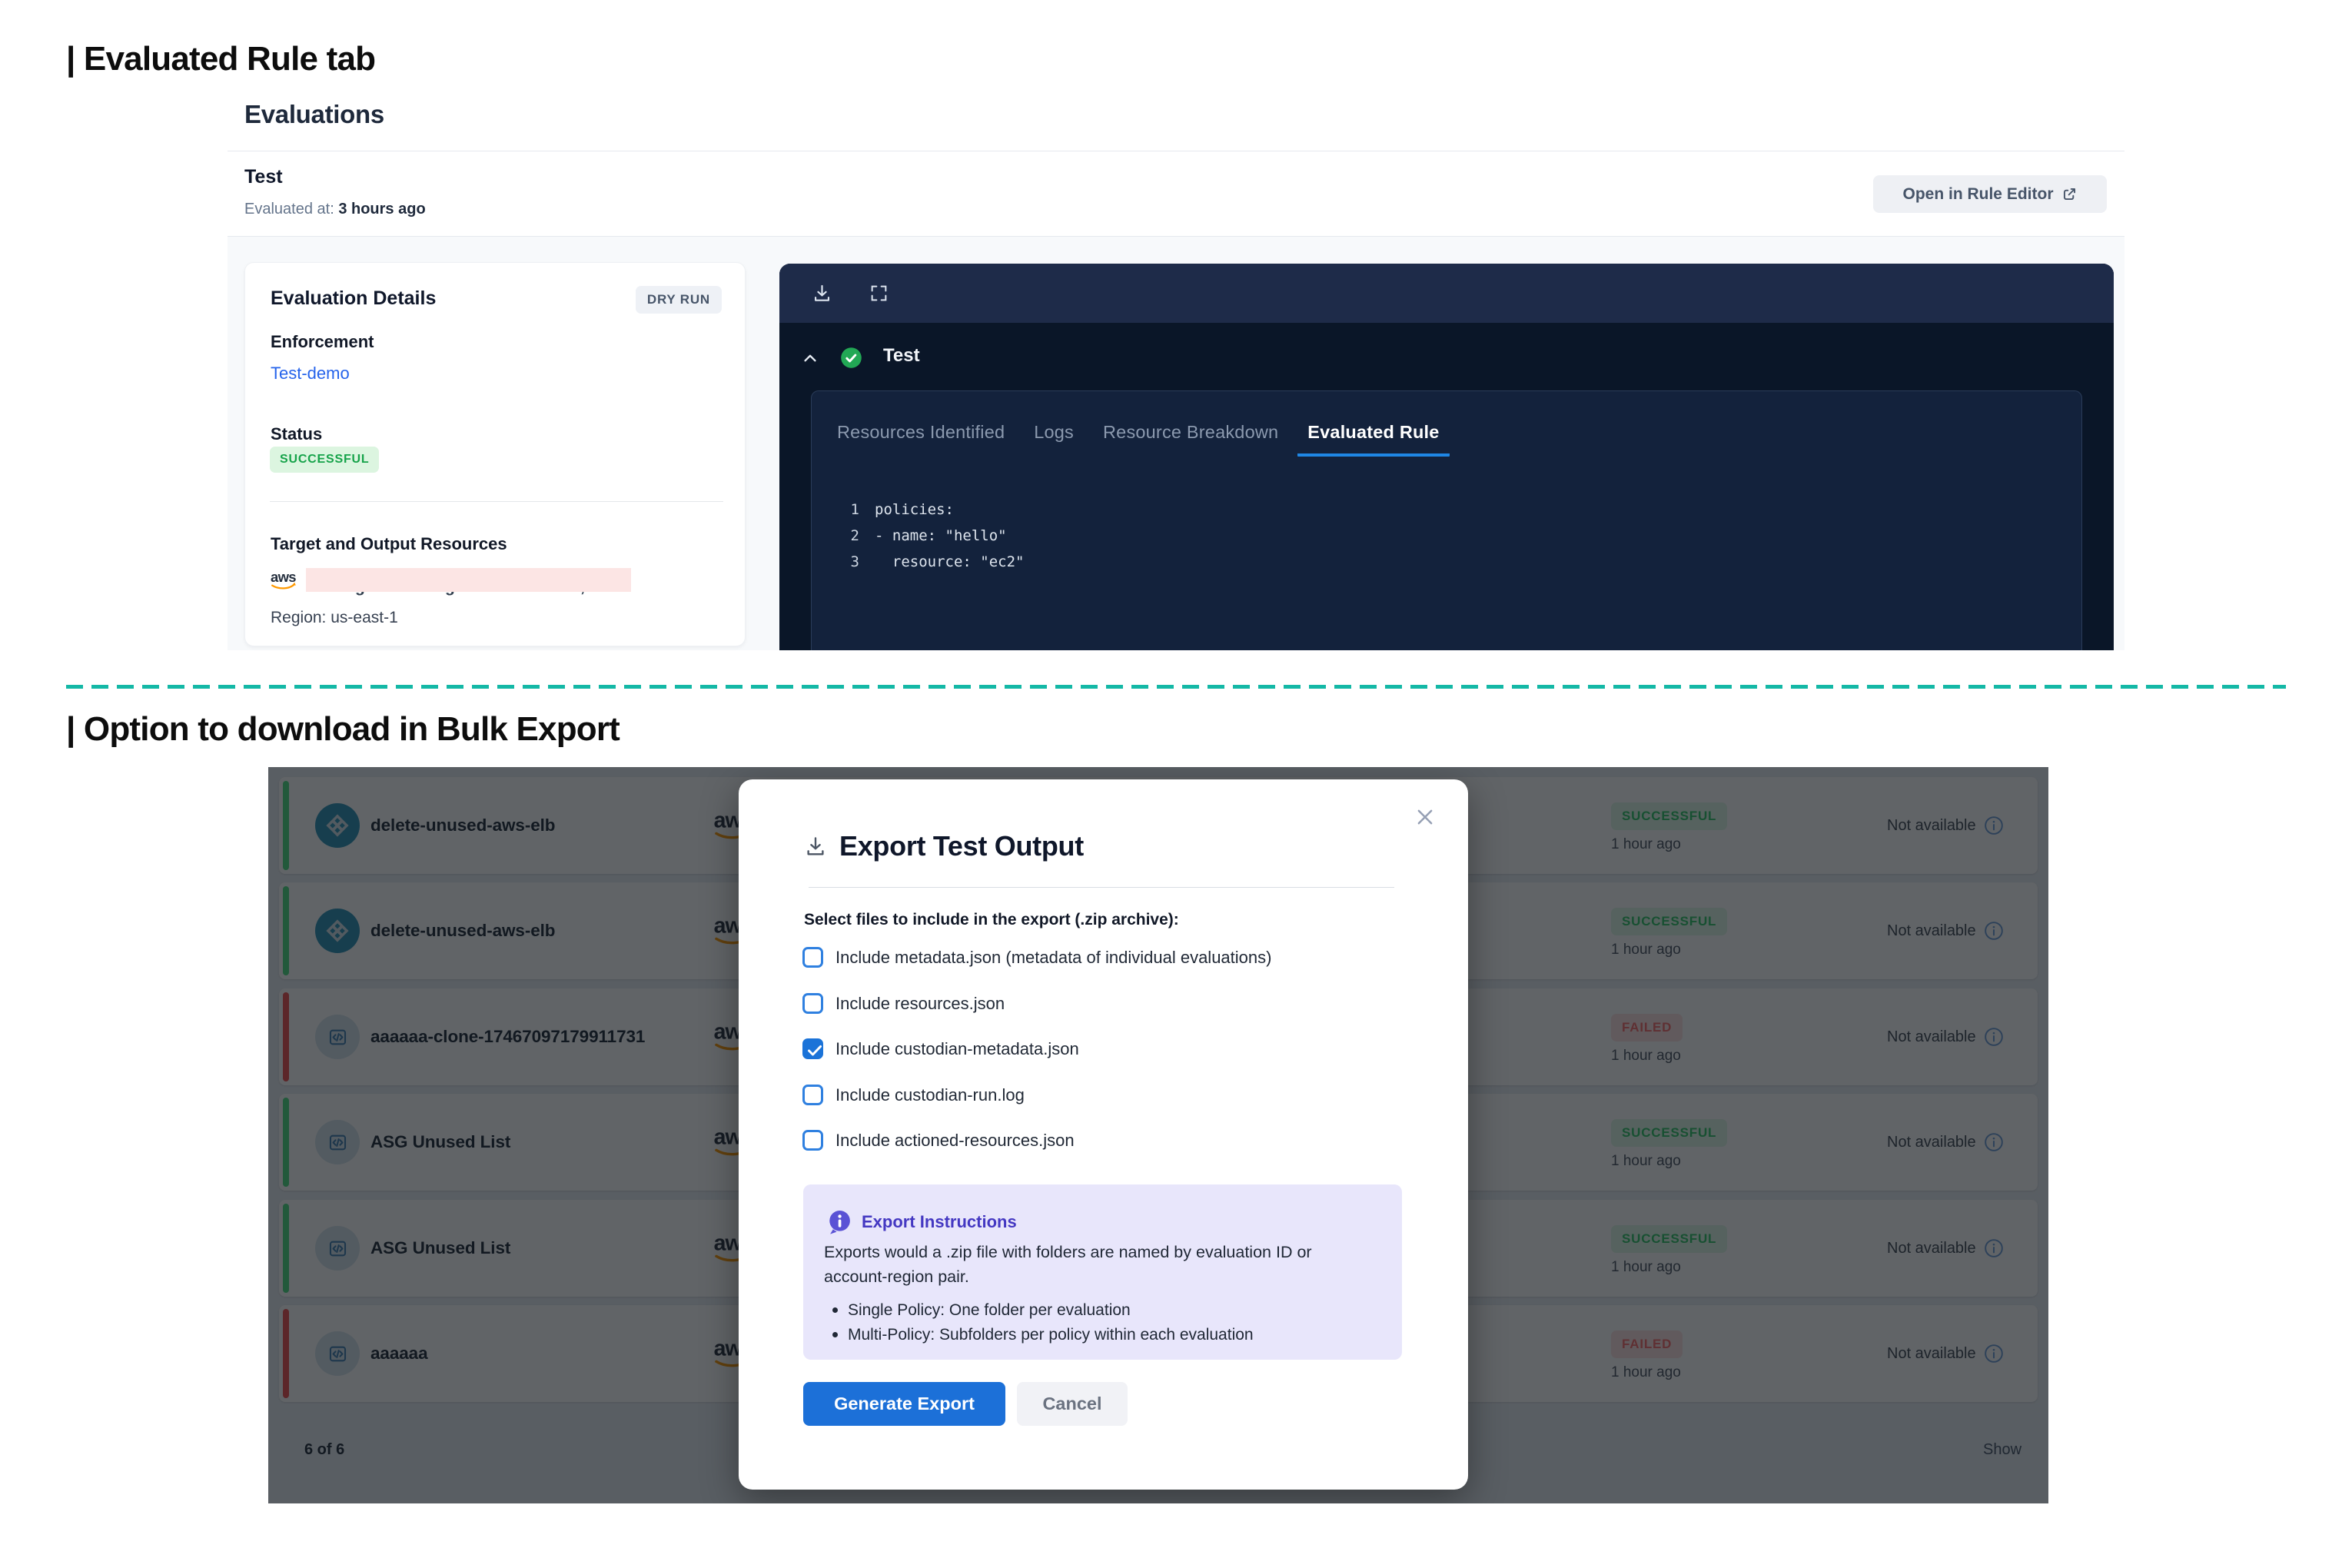  What do you see at coordinates (854, 509) in the screenshot?
I see `line-number: 1` at bounding box center [854, 509].